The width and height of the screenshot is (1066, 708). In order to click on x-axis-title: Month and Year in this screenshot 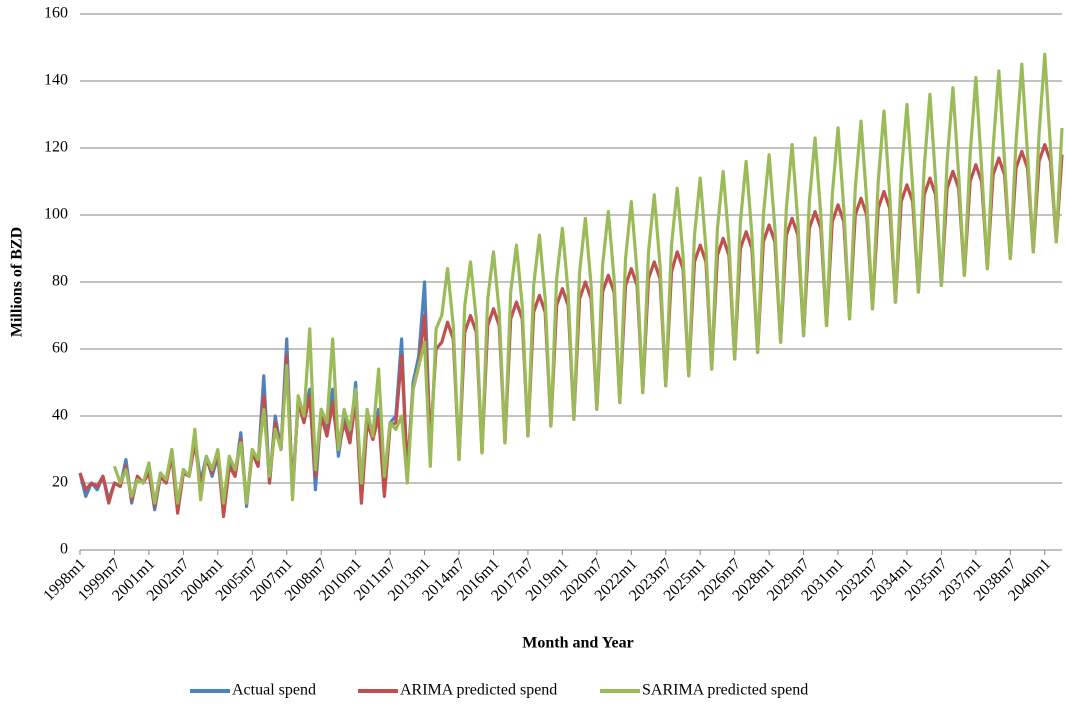, I will do `click(577, 643)`.